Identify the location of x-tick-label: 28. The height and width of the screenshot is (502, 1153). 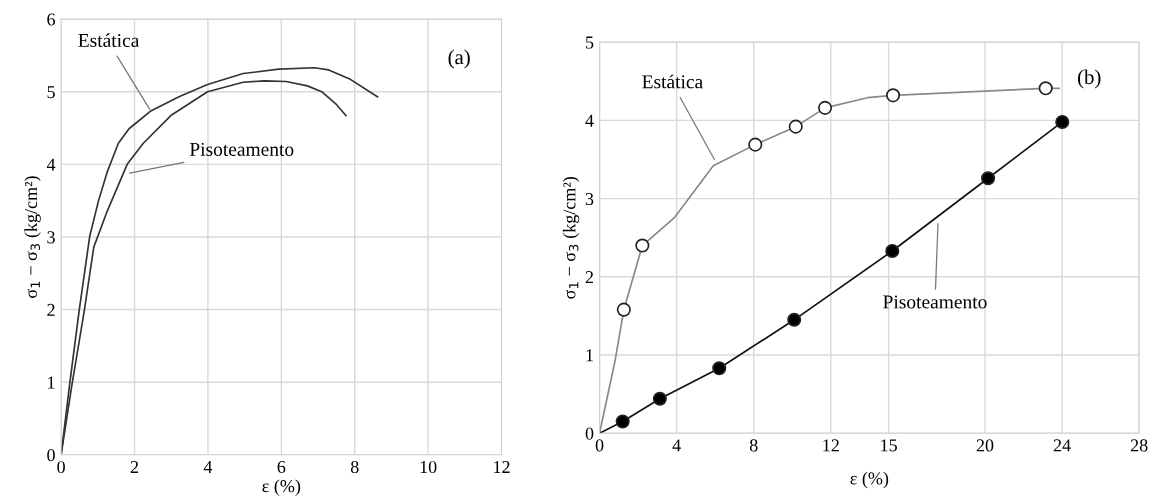
(1139, 445).